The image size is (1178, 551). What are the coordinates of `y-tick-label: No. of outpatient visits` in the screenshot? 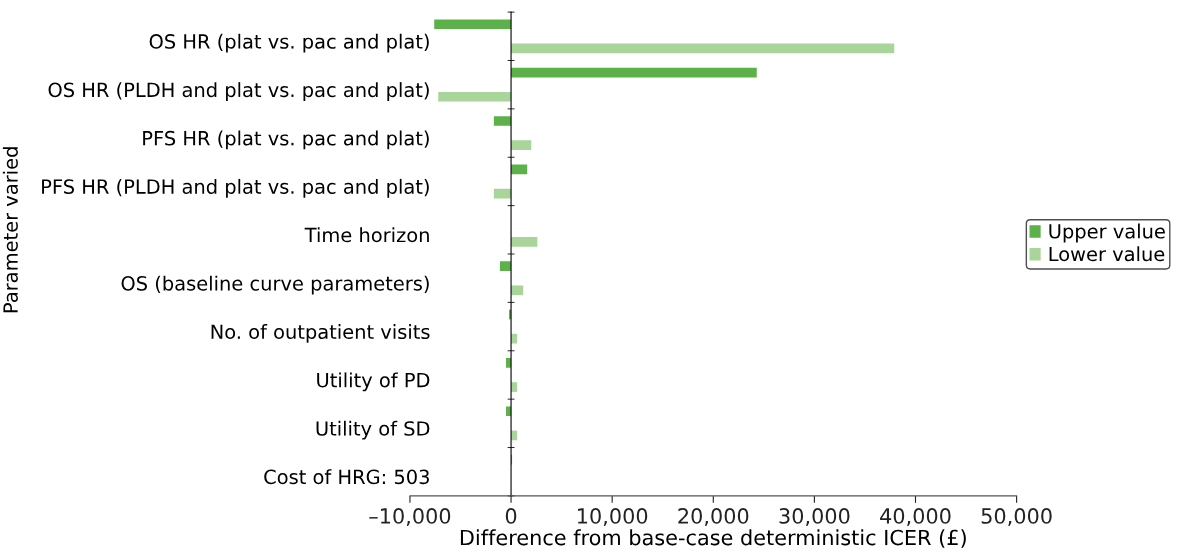 It's located at (320, 333).